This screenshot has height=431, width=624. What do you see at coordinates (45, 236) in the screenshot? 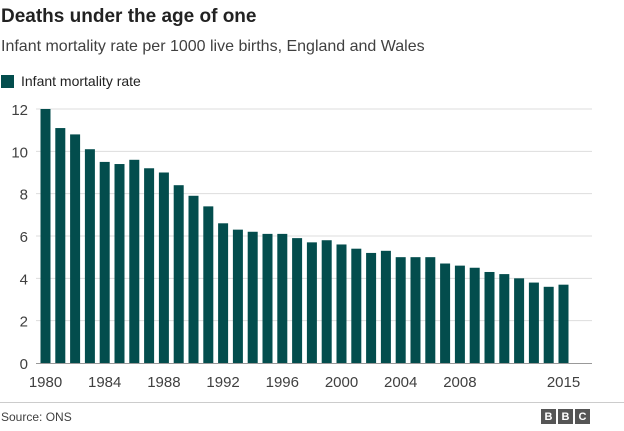
I see `bar-1980` at bounding box center [45, 236].